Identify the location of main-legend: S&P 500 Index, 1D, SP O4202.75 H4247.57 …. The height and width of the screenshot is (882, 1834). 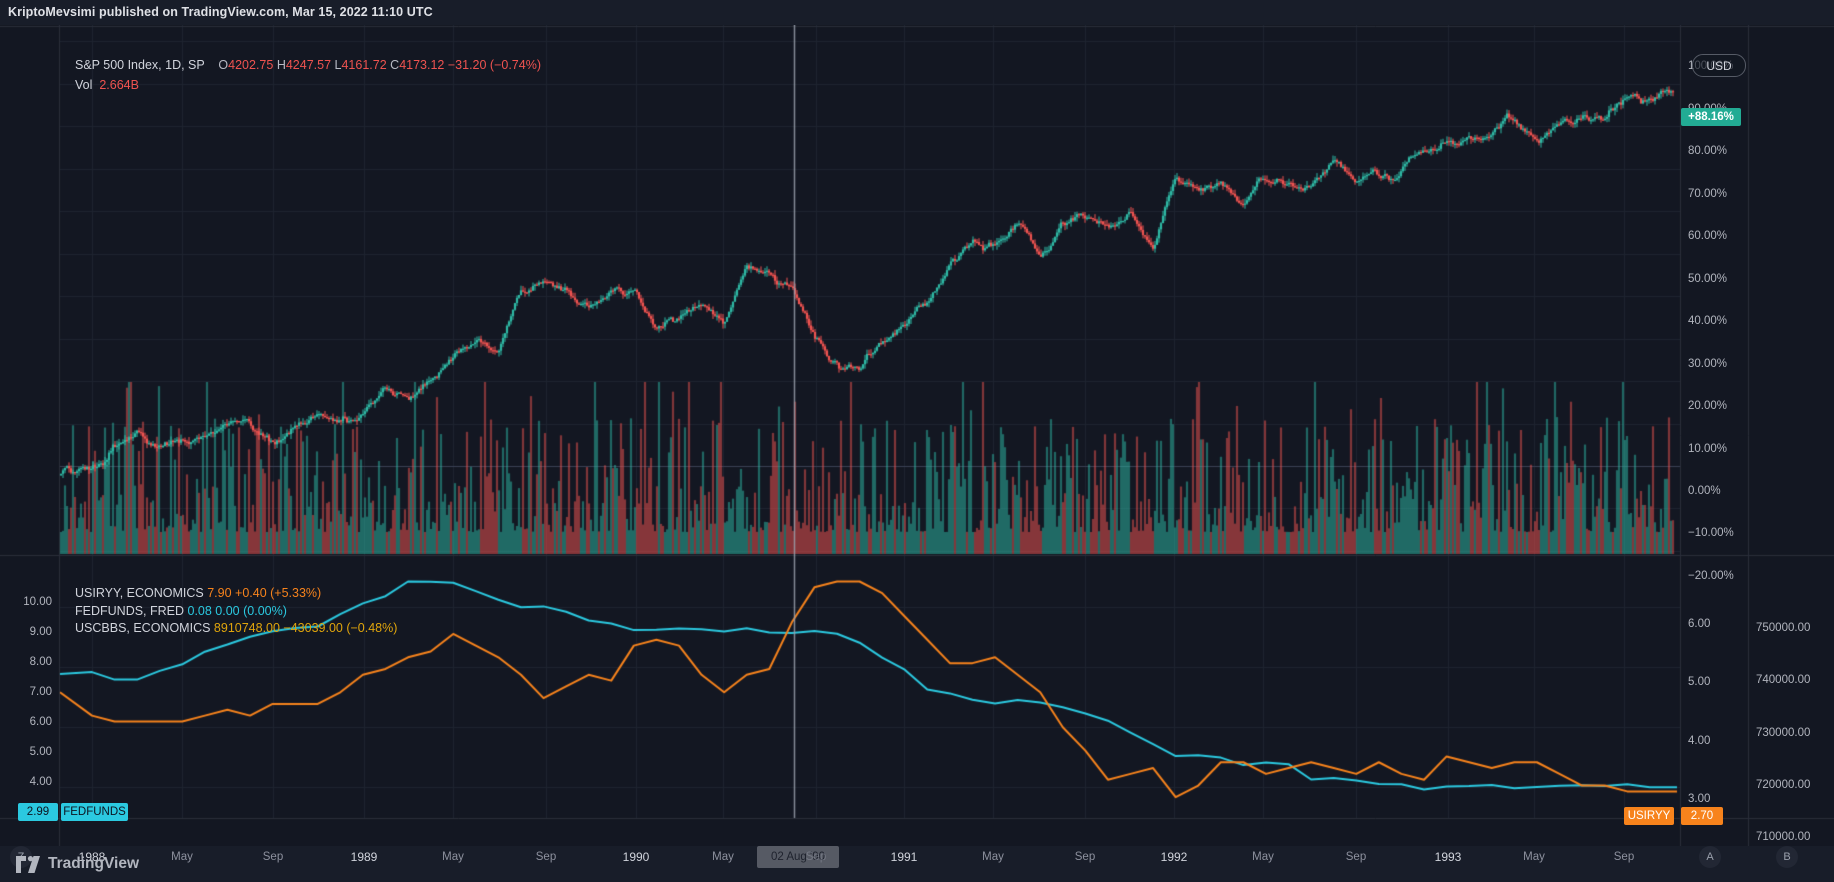
(308, 75).